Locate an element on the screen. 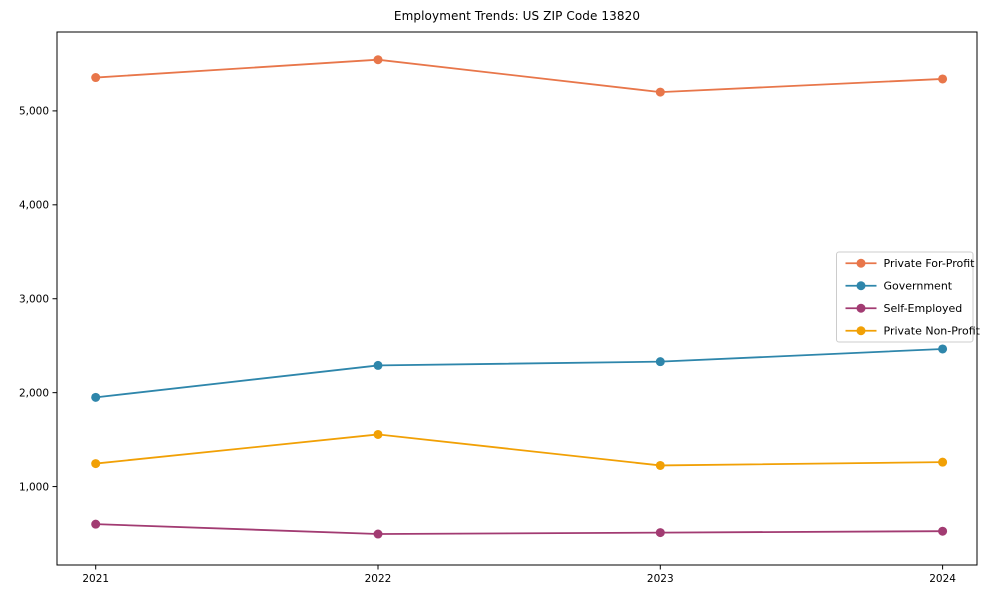 The image size is (1000, 600). x-axis-tick-label: 2021 is located at coordinates (95, 579).